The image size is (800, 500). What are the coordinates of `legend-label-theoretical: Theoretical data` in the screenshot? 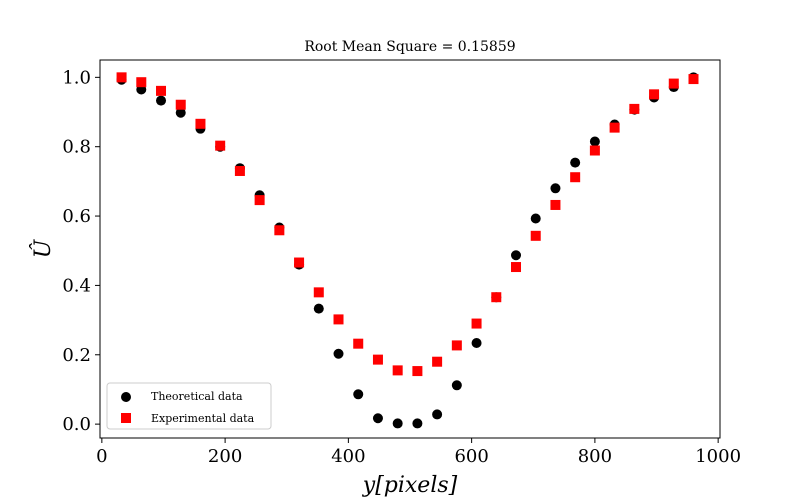 It's located at (197, 396).